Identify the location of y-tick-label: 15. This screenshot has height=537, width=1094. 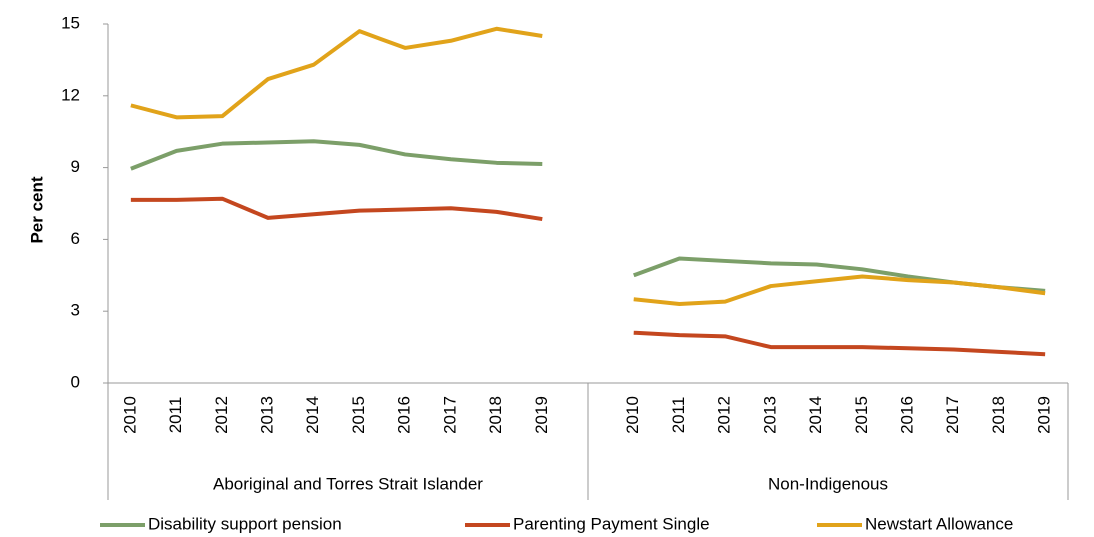
(70, 22).